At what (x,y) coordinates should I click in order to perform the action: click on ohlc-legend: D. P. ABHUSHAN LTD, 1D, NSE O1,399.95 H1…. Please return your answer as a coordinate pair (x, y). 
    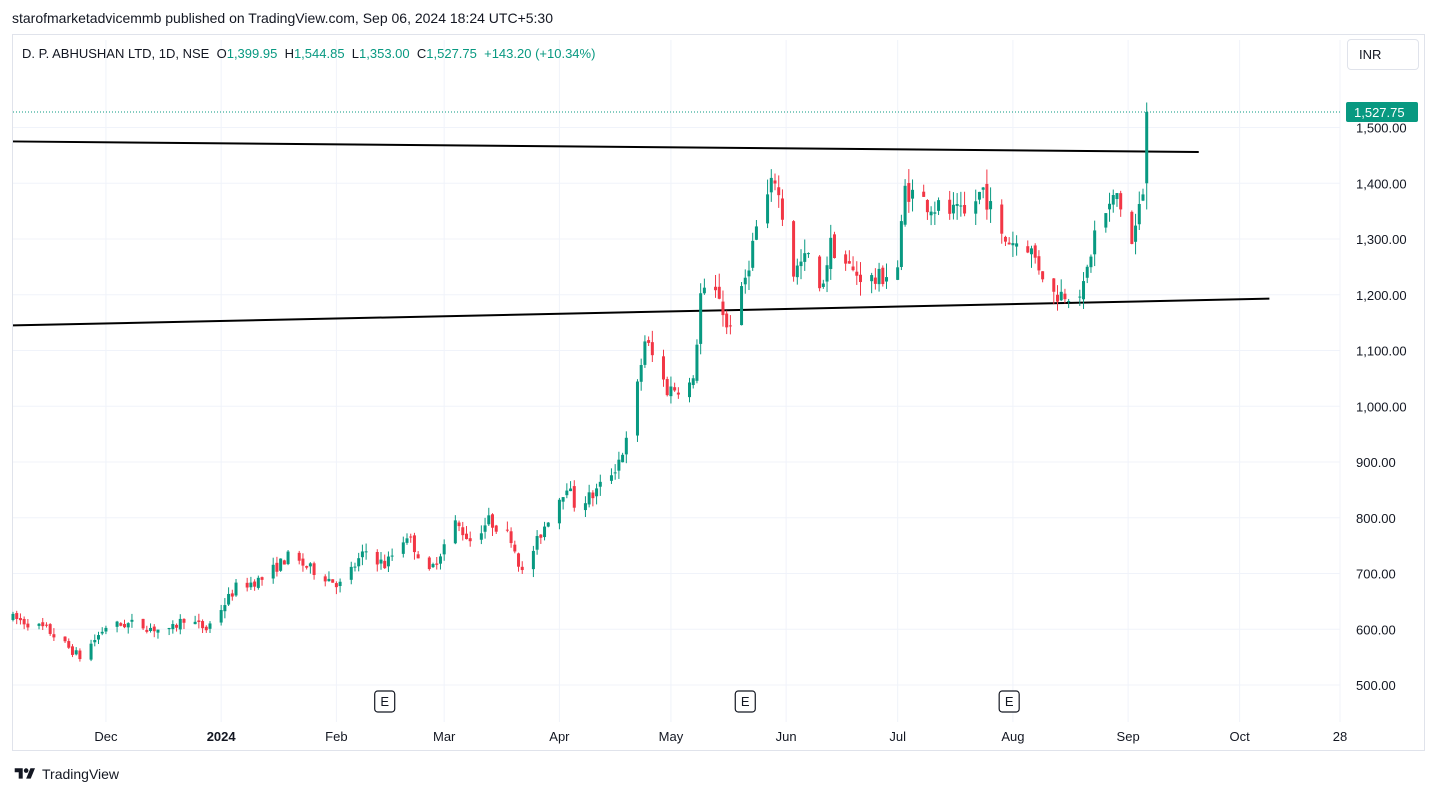
    Looking at the image, I should click on (308, 53).